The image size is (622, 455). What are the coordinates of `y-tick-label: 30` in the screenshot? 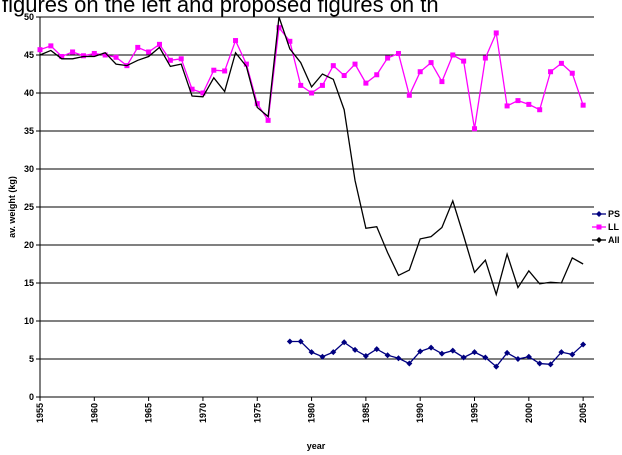 It's located at (29, 169).